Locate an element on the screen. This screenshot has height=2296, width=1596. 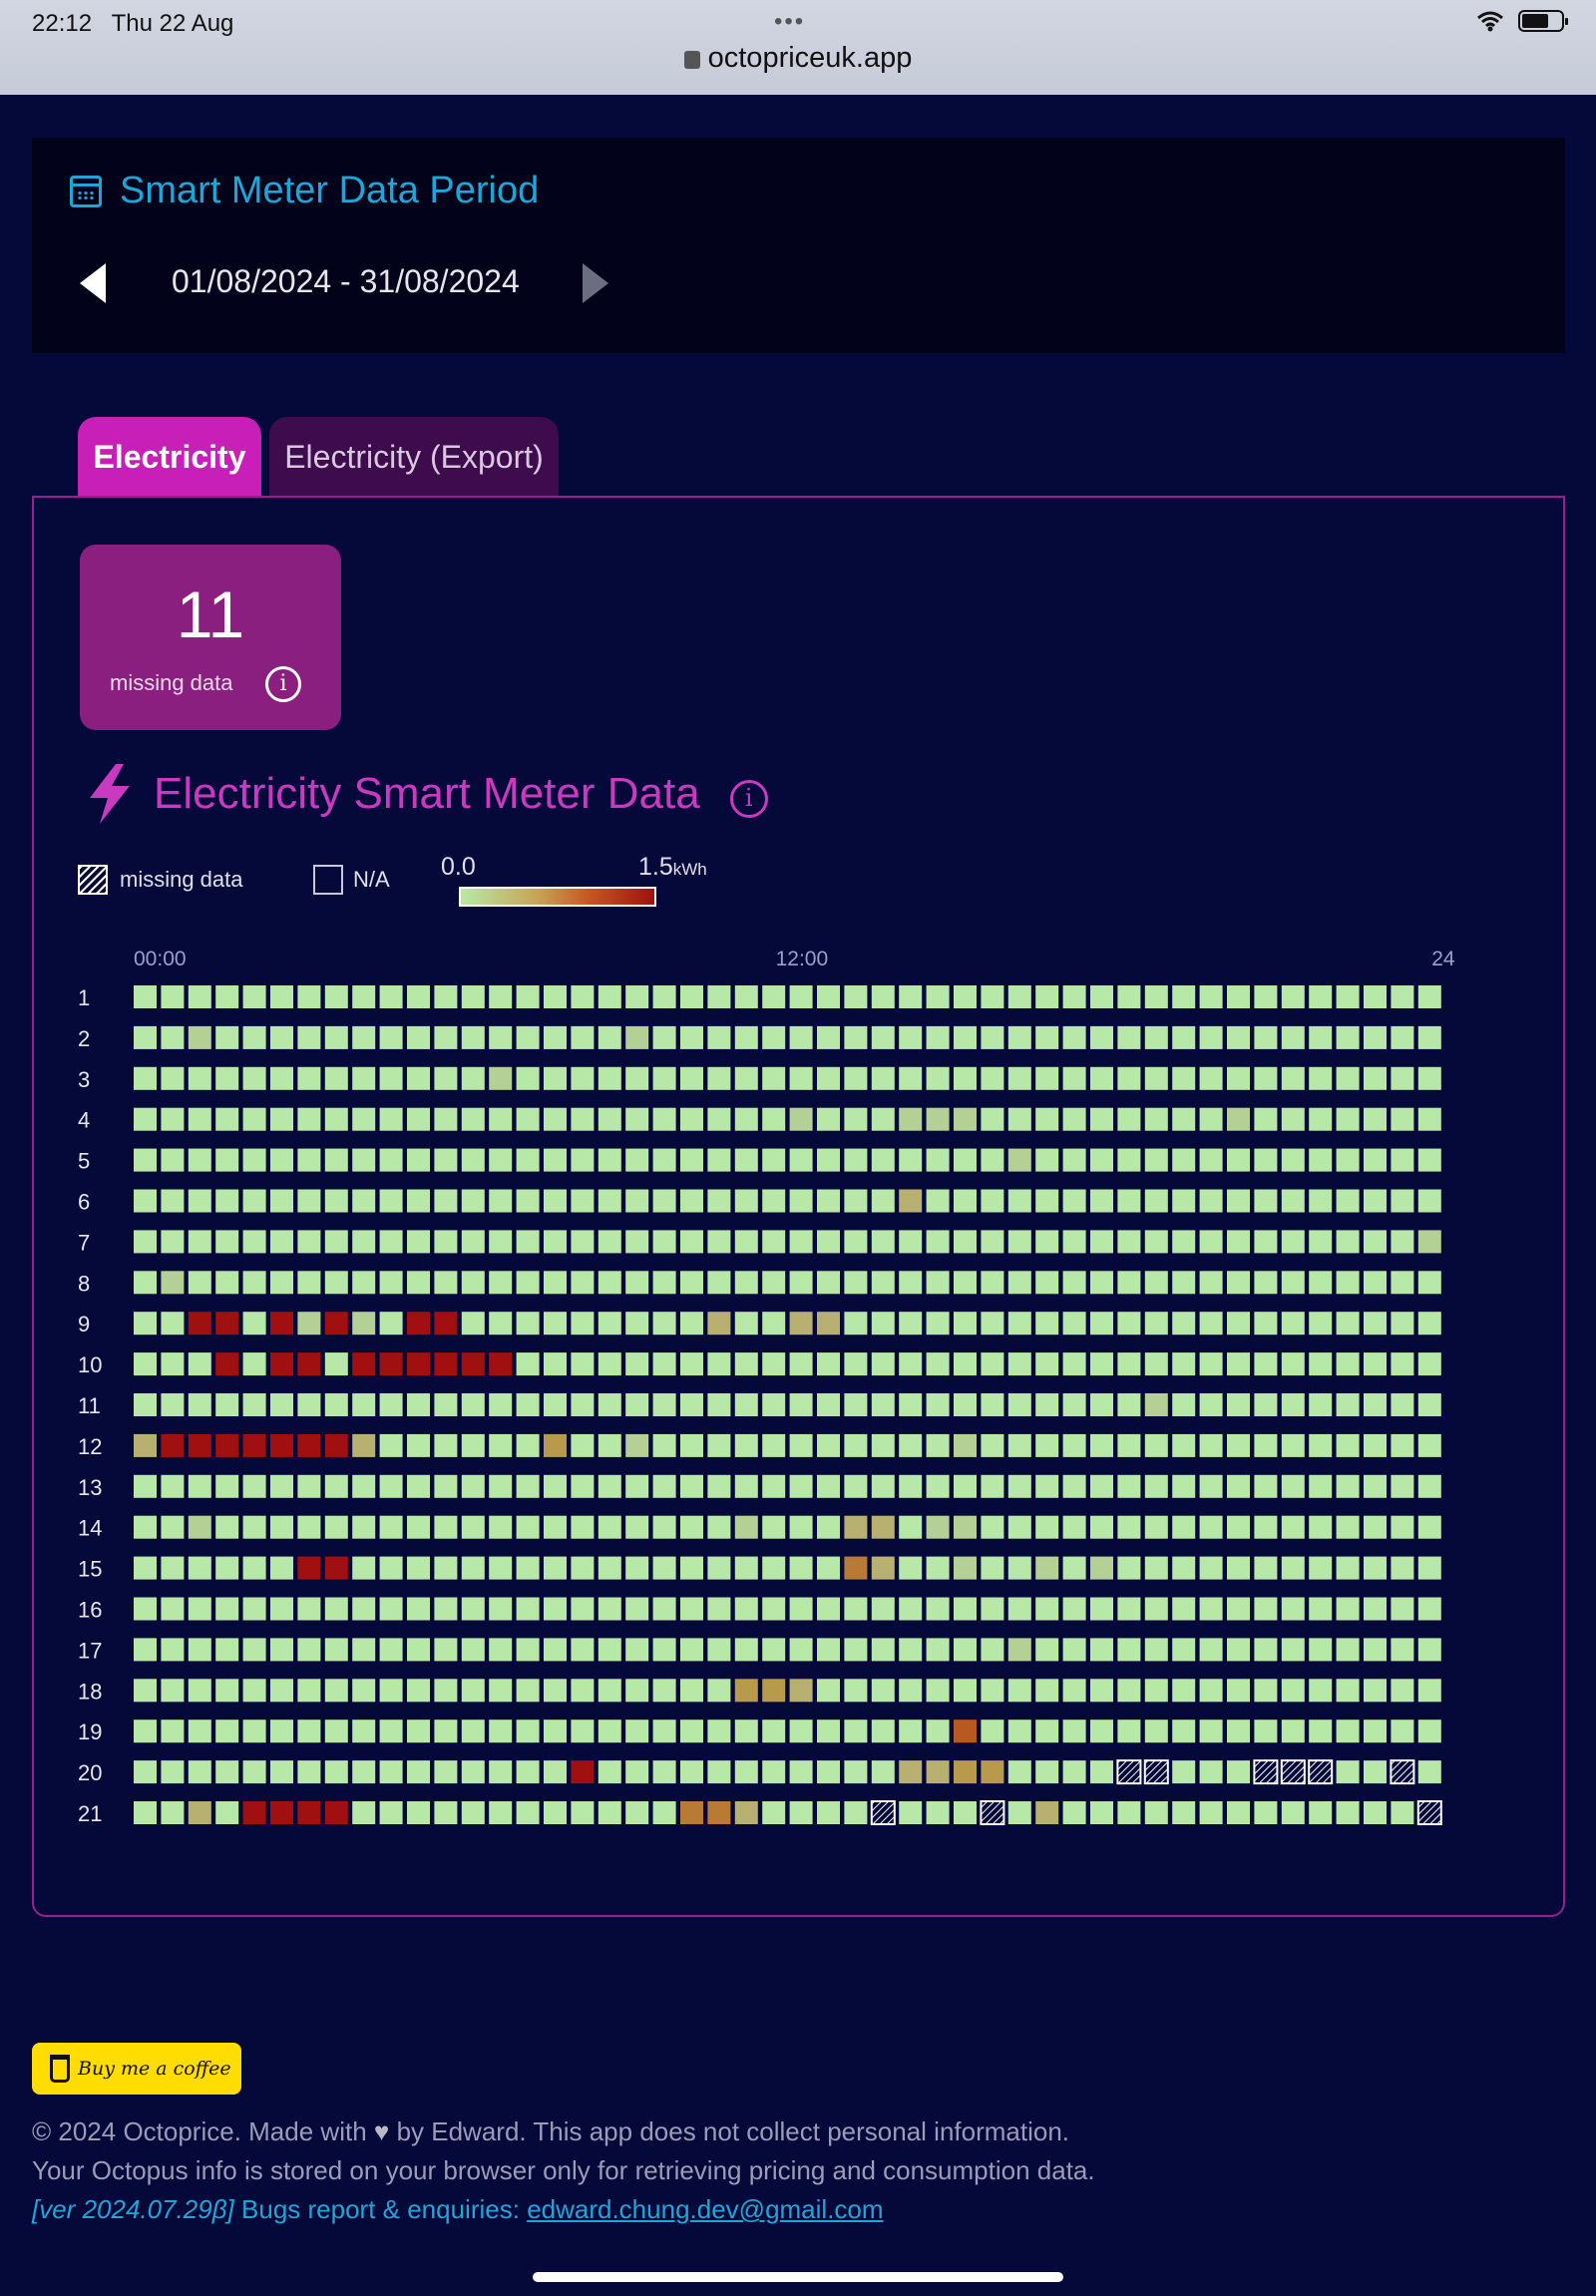
more-dots-icon: ••• is located at coordinates (790, 21).